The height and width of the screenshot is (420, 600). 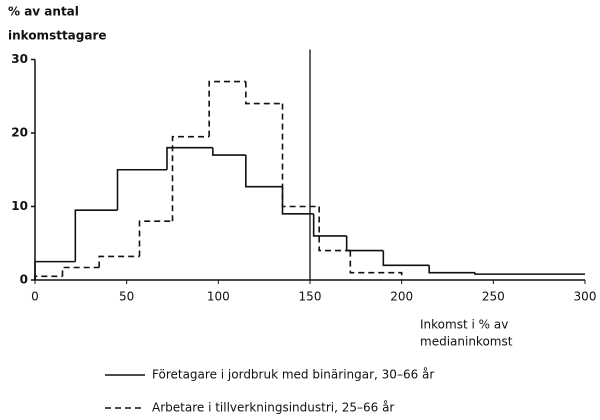 What do you see at coordinates (19, 59) in the screenshot?
I see `y-tick-label: 30` at bounding box center [19, 59].